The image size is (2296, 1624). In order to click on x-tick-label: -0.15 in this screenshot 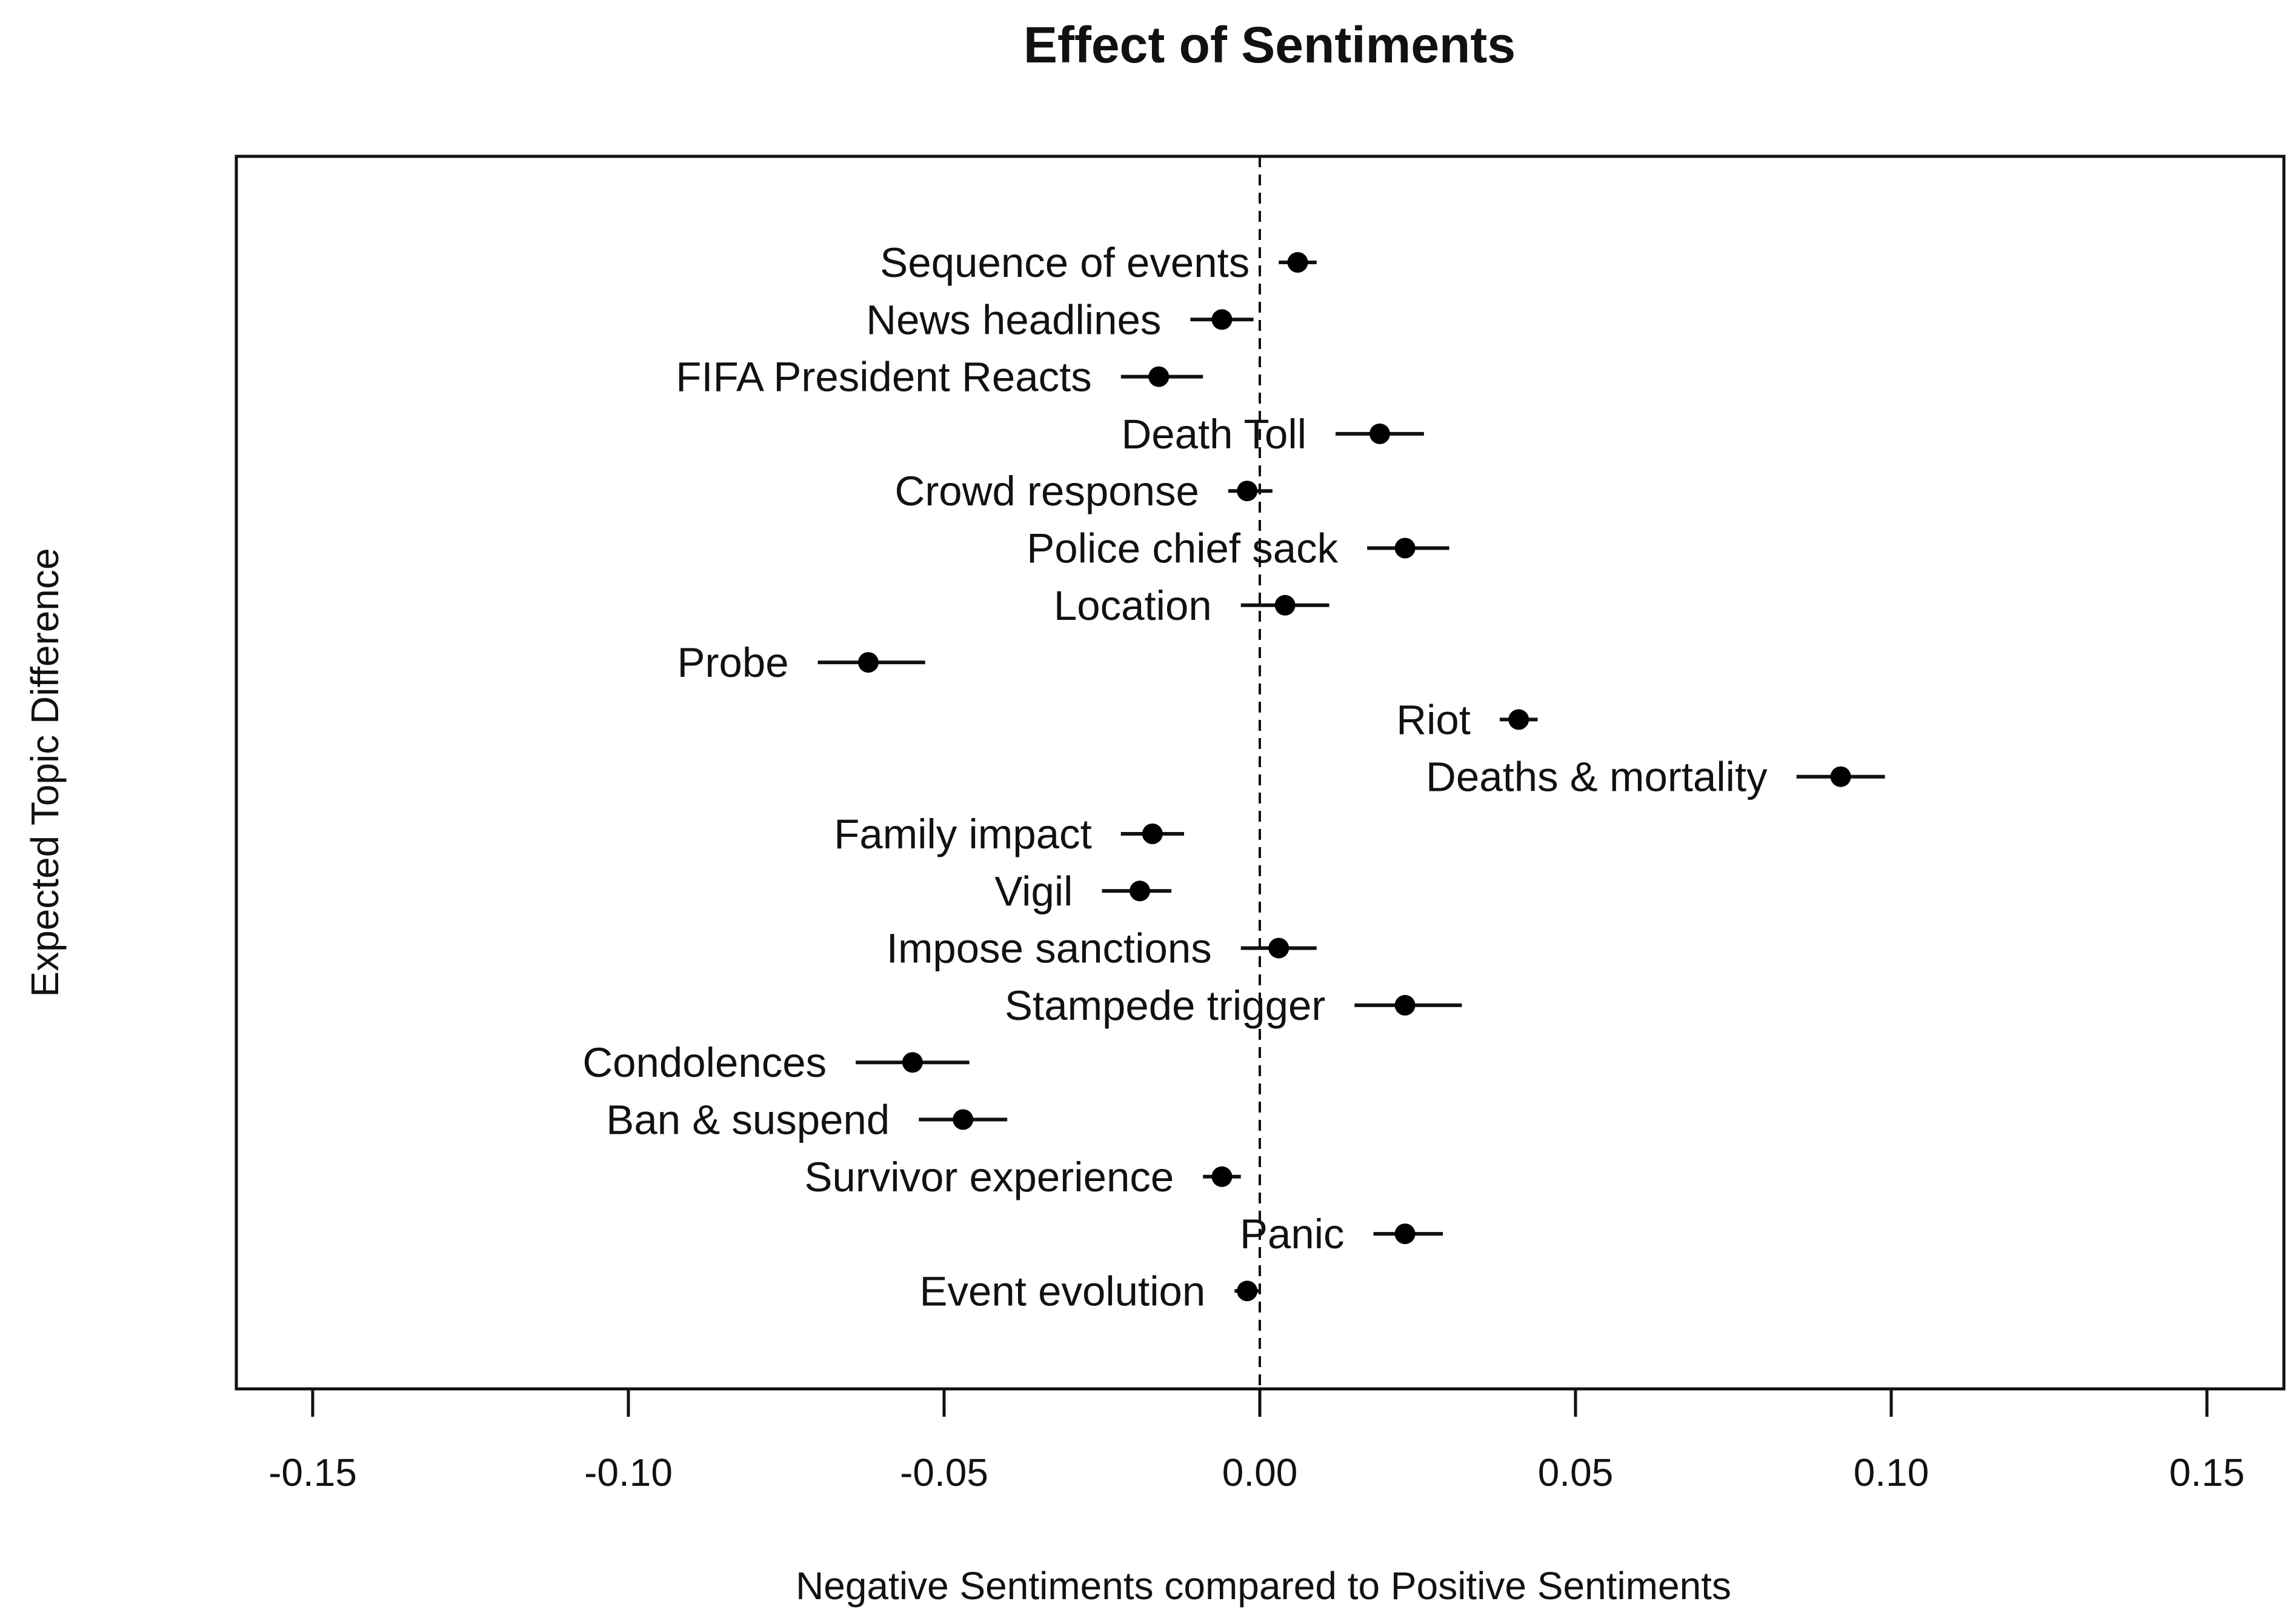, I will do `click(312, 1473)`.